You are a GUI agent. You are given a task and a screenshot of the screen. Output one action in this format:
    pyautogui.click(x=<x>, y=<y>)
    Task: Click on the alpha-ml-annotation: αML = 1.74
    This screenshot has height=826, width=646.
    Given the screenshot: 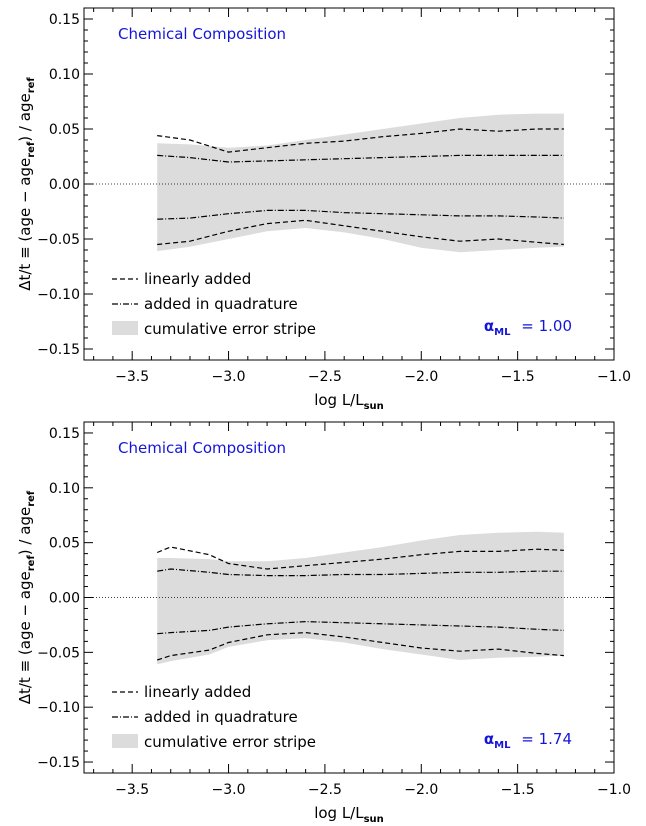 What is the action you would take?
    pyautogui.click(x=528, y=740)
    